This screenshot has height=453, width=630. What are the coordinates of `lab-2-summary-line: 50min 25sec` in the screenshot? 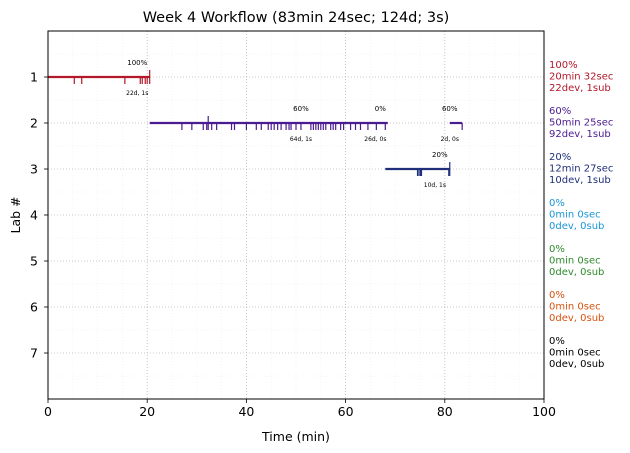 It's located at (581, 123).